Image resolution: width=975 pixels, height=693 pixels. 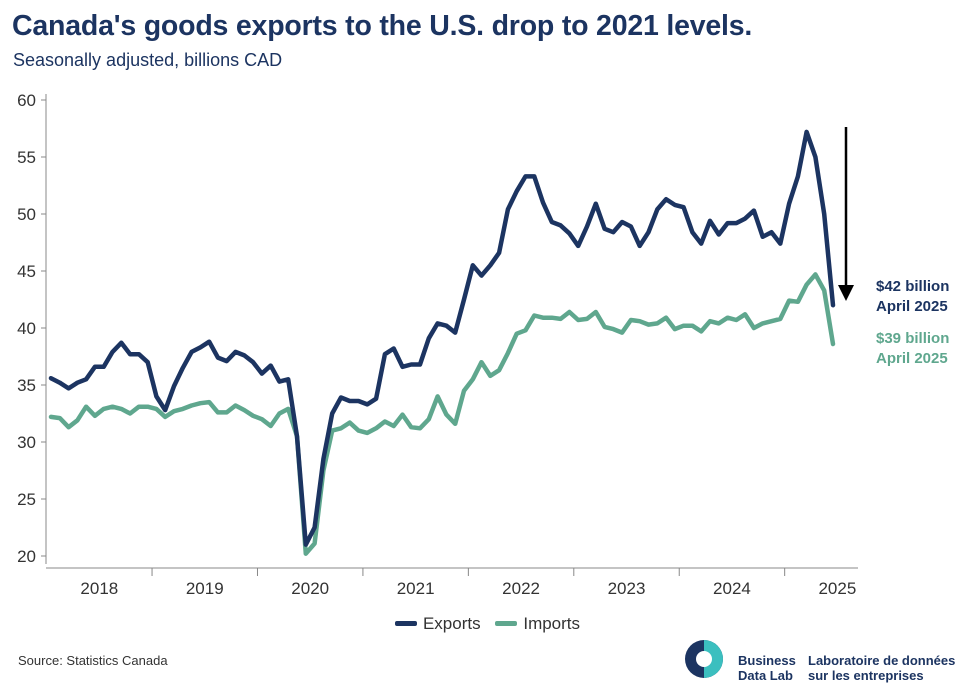 What do you see at coordinates (26, 499) in the screenshot?
I see `y-tick-label: 25` at bounding box center [26, 499].